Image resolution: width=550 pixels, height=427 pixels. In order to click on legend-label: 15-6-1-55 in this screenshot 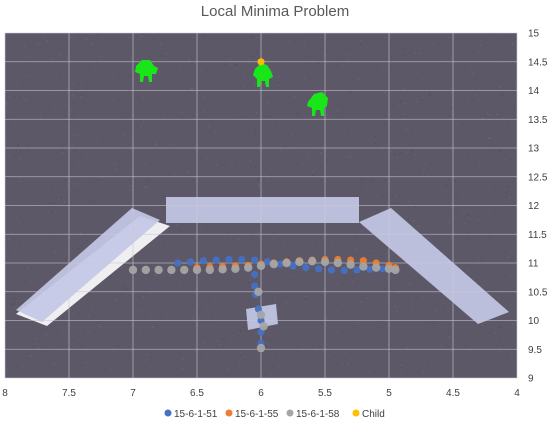, I will do `click(257, 414)`.